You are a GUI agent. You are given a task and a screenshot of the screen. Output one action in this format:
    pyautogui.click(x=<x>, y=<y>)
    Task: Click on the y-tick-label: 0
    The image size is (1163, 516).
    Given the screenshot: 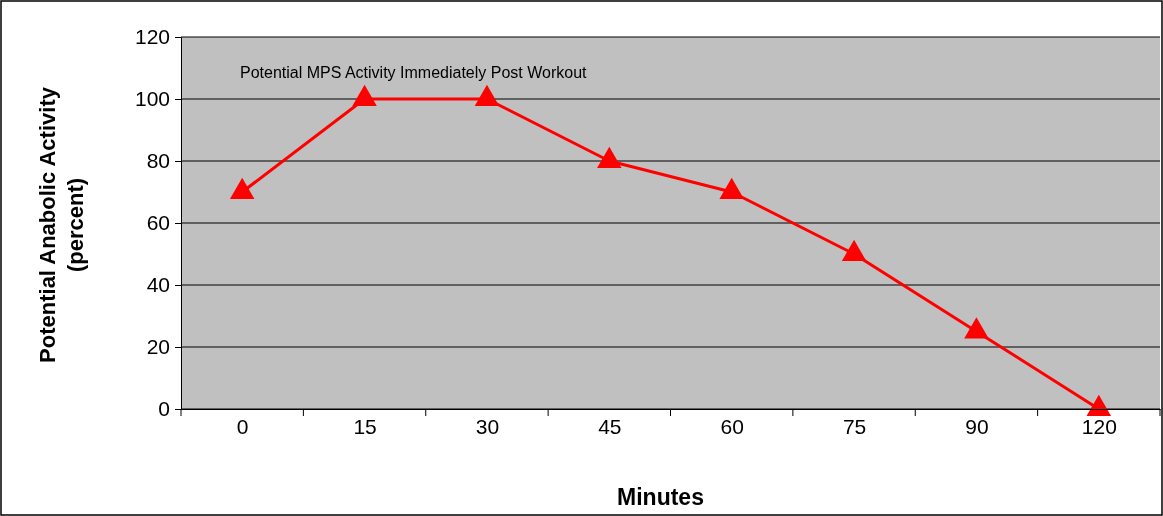 What is the action you would take?
    pyautogui.click(x=164, y=409)
    